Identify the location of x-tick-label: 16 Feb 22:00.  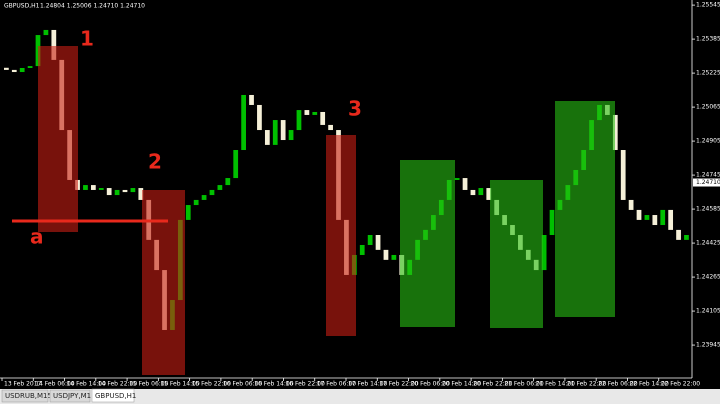
(305, 384).